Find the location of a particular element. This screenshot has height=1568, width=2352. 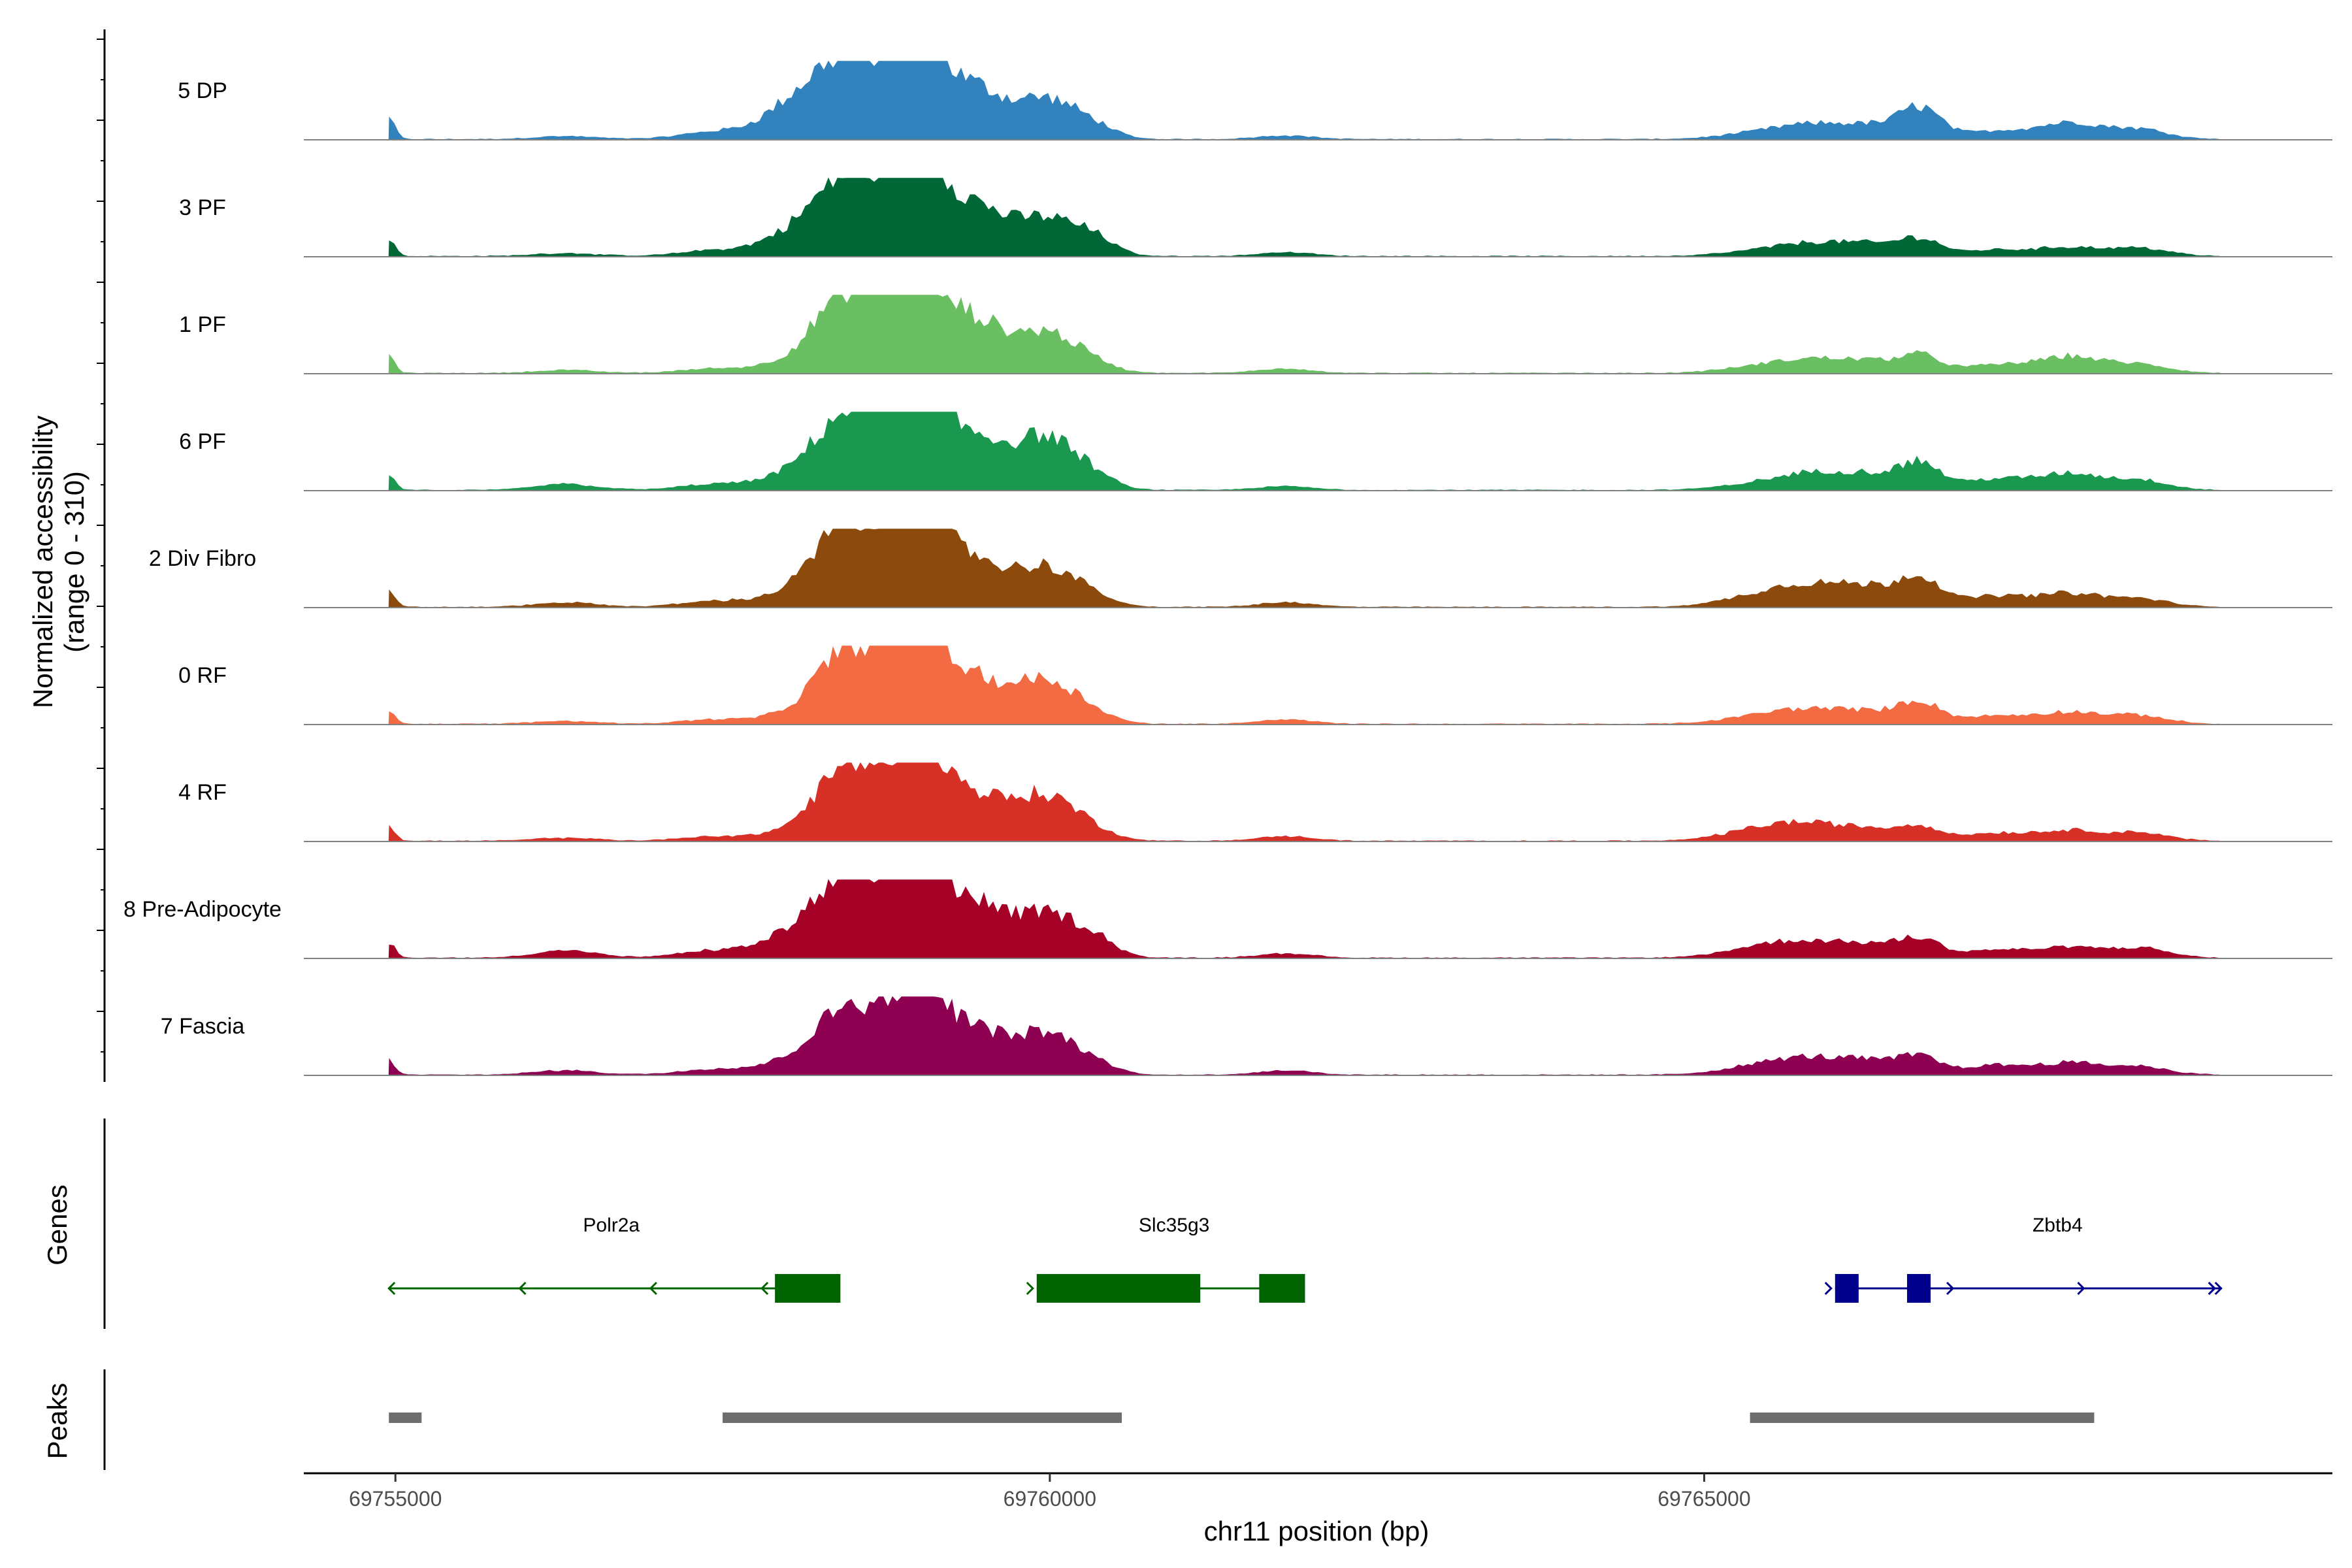

coverage-area-7-fascia is located at coordinates (1304, 1036).